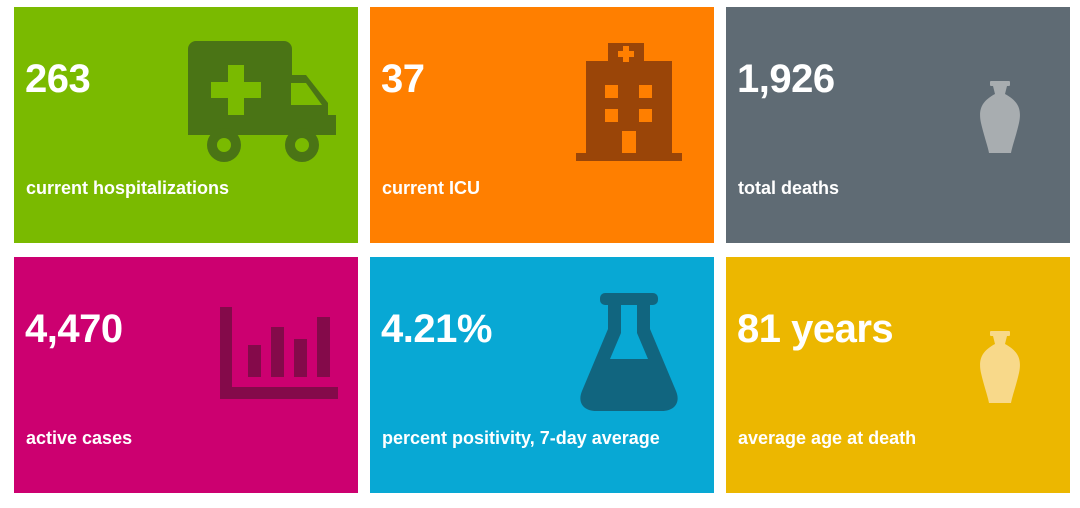 This screenshot has width=1080, height=508. What do you see at coordinates (542, 125) in the screenshot?
I see `stat-tile-icu: 37 current ICU` at bounding box center [542, 125].